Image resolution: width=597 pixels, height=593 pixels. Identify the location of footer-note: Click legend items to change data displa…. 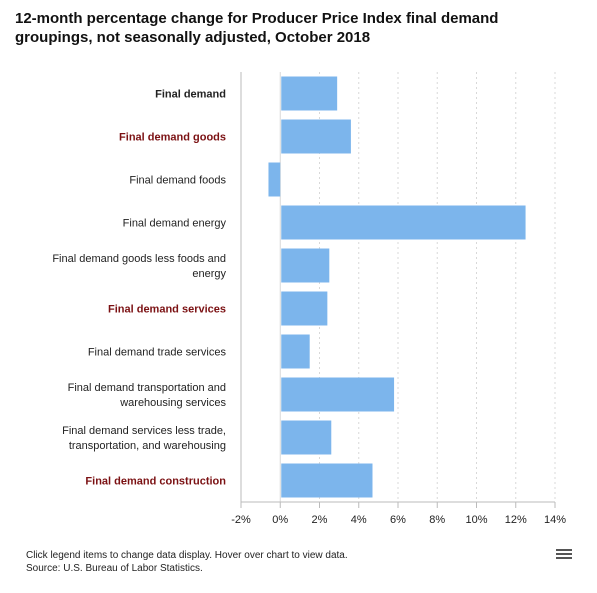
(187, 555).